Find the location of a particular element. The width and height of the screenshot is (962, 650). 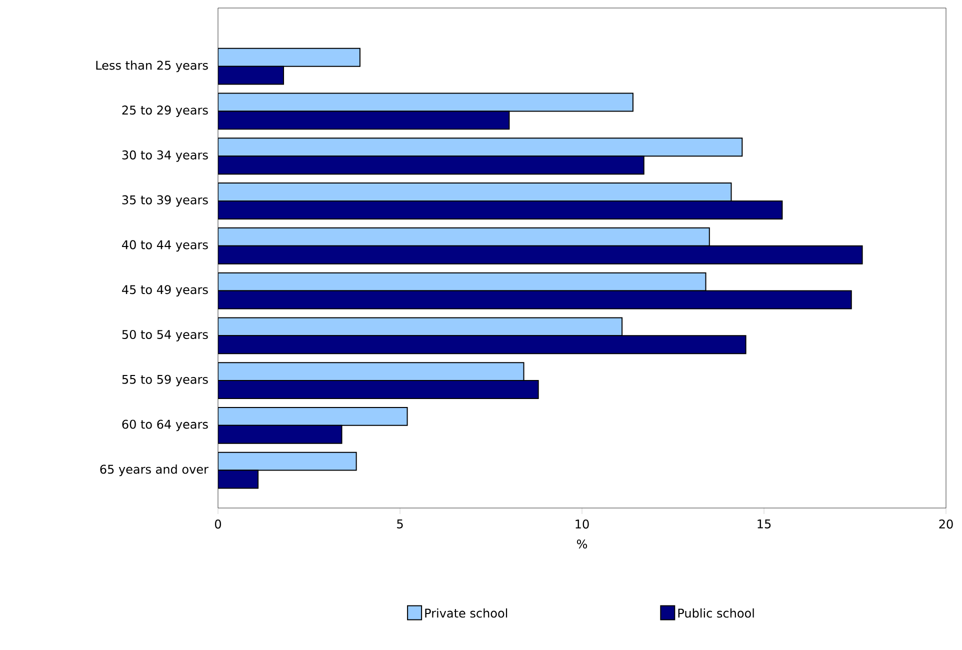

y-tick-label: 25 to 29 years is located at coordinates (165, 111).